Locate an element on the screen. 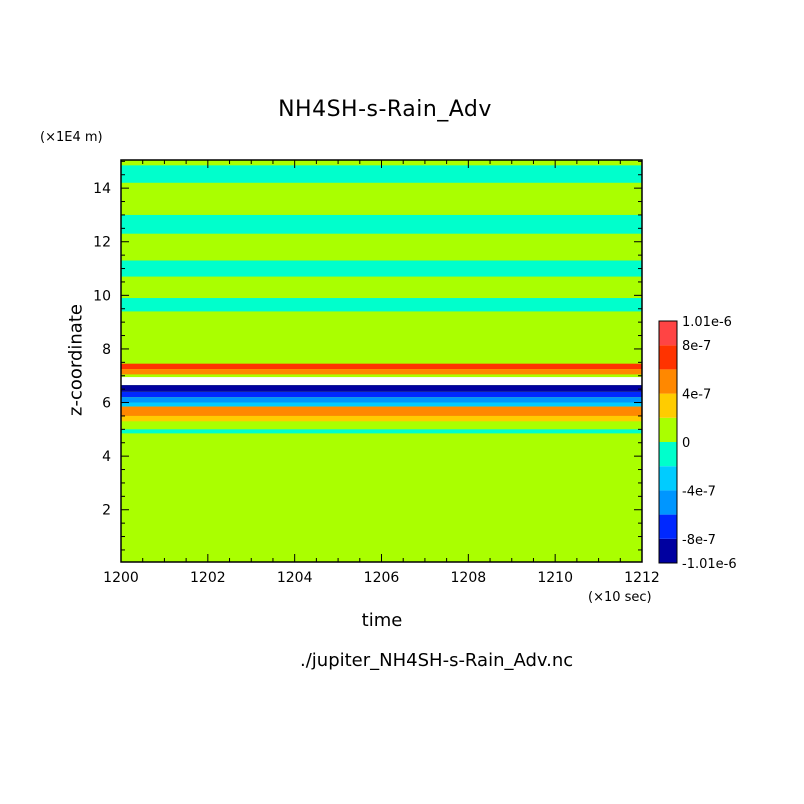 Image resolution: width=804 pixels, height=804 pixels. y-axis-unit: (×1E4 m) is located at coordinates (71, 137).